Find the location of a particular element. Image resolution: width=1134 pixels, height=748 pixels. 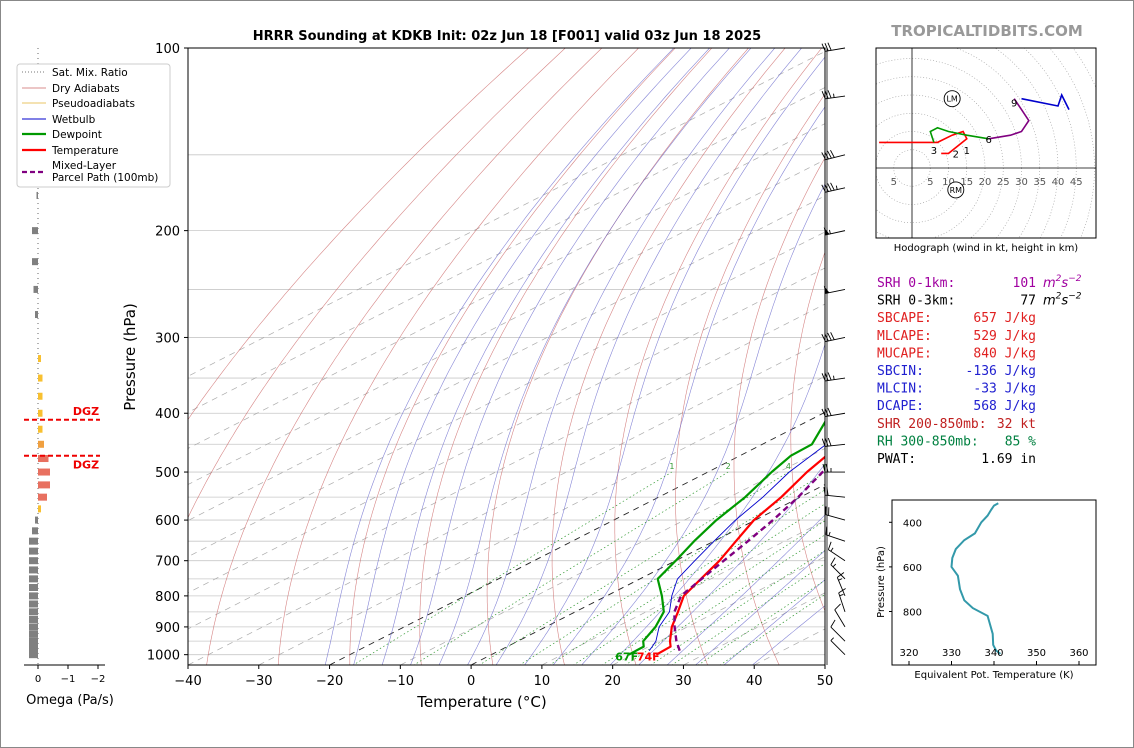

omega-panel: DGZ DGZ 0 −1 −2 is located at coordinates (64, 366).